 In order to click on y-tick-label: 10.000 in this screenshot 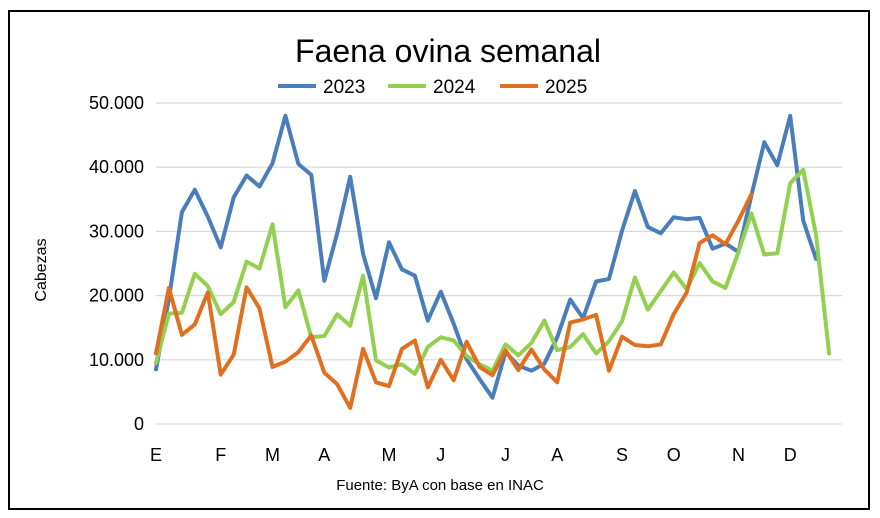, I will do `click(116, 360)`.